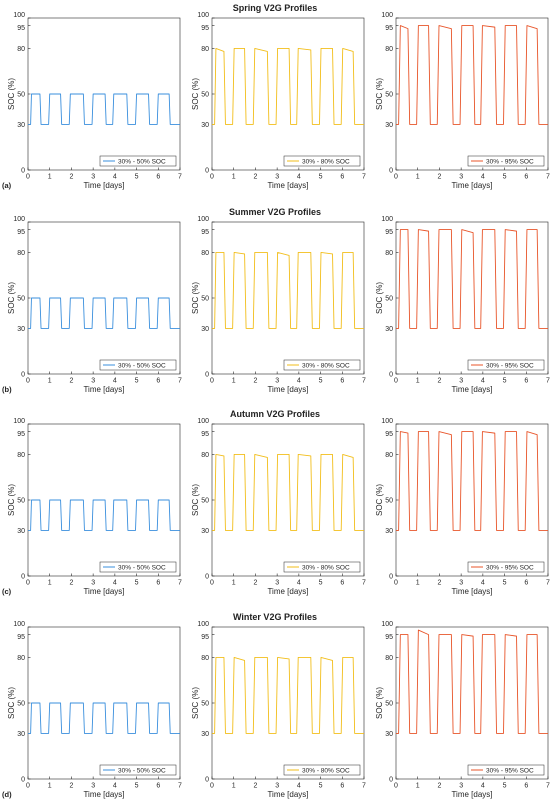 The height and width of the screenshot is (802, 550). What do you see at coordinates (142, 567) in the screenshot?
I see `legend-label: 30% - 50% SOC` at bounding box center [142, 567].